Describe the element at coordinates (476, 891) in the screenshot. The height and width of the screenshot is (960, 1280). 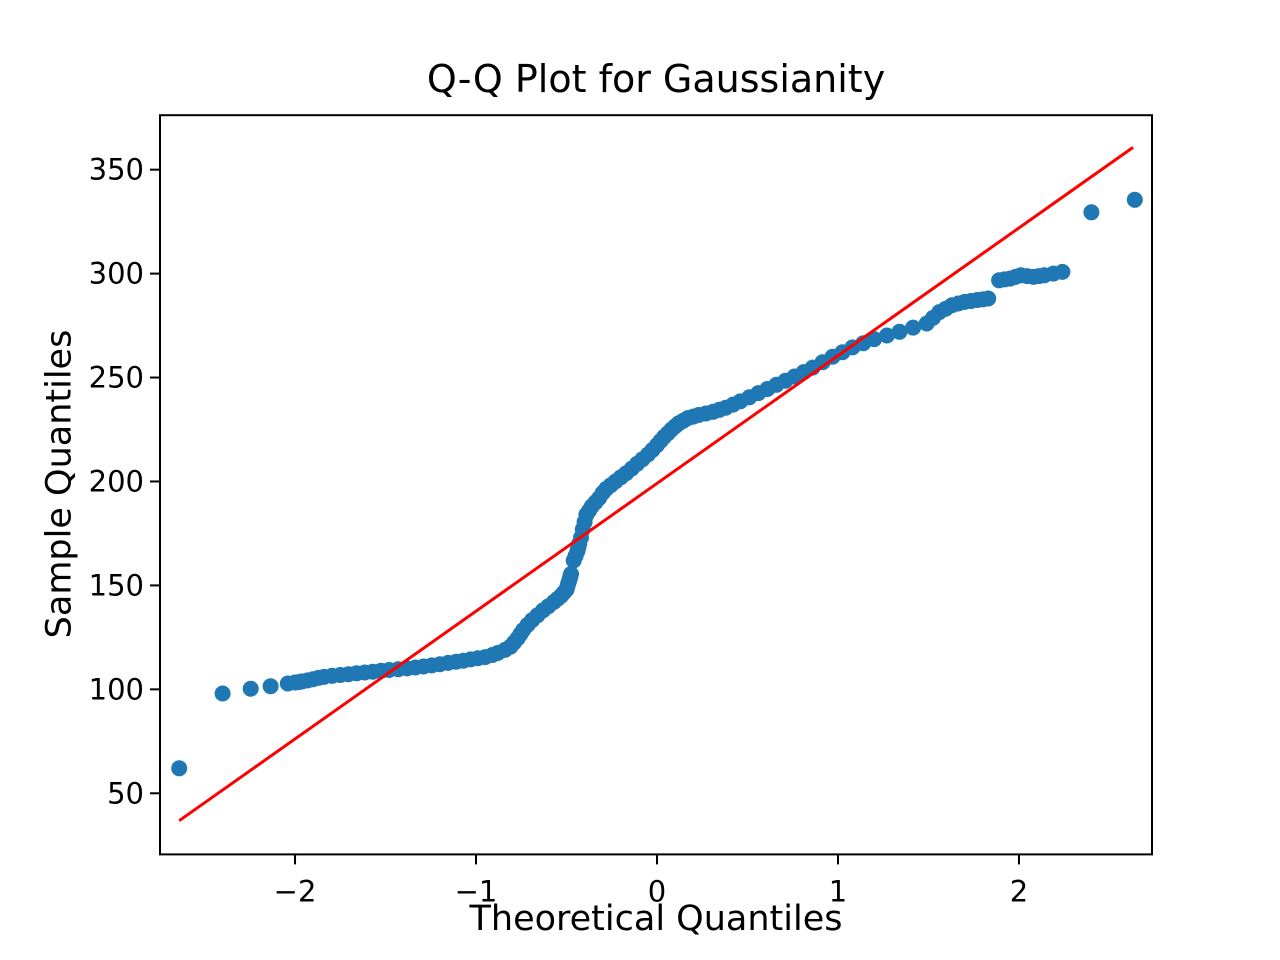
I see `x-tick-label: −1` at that location.